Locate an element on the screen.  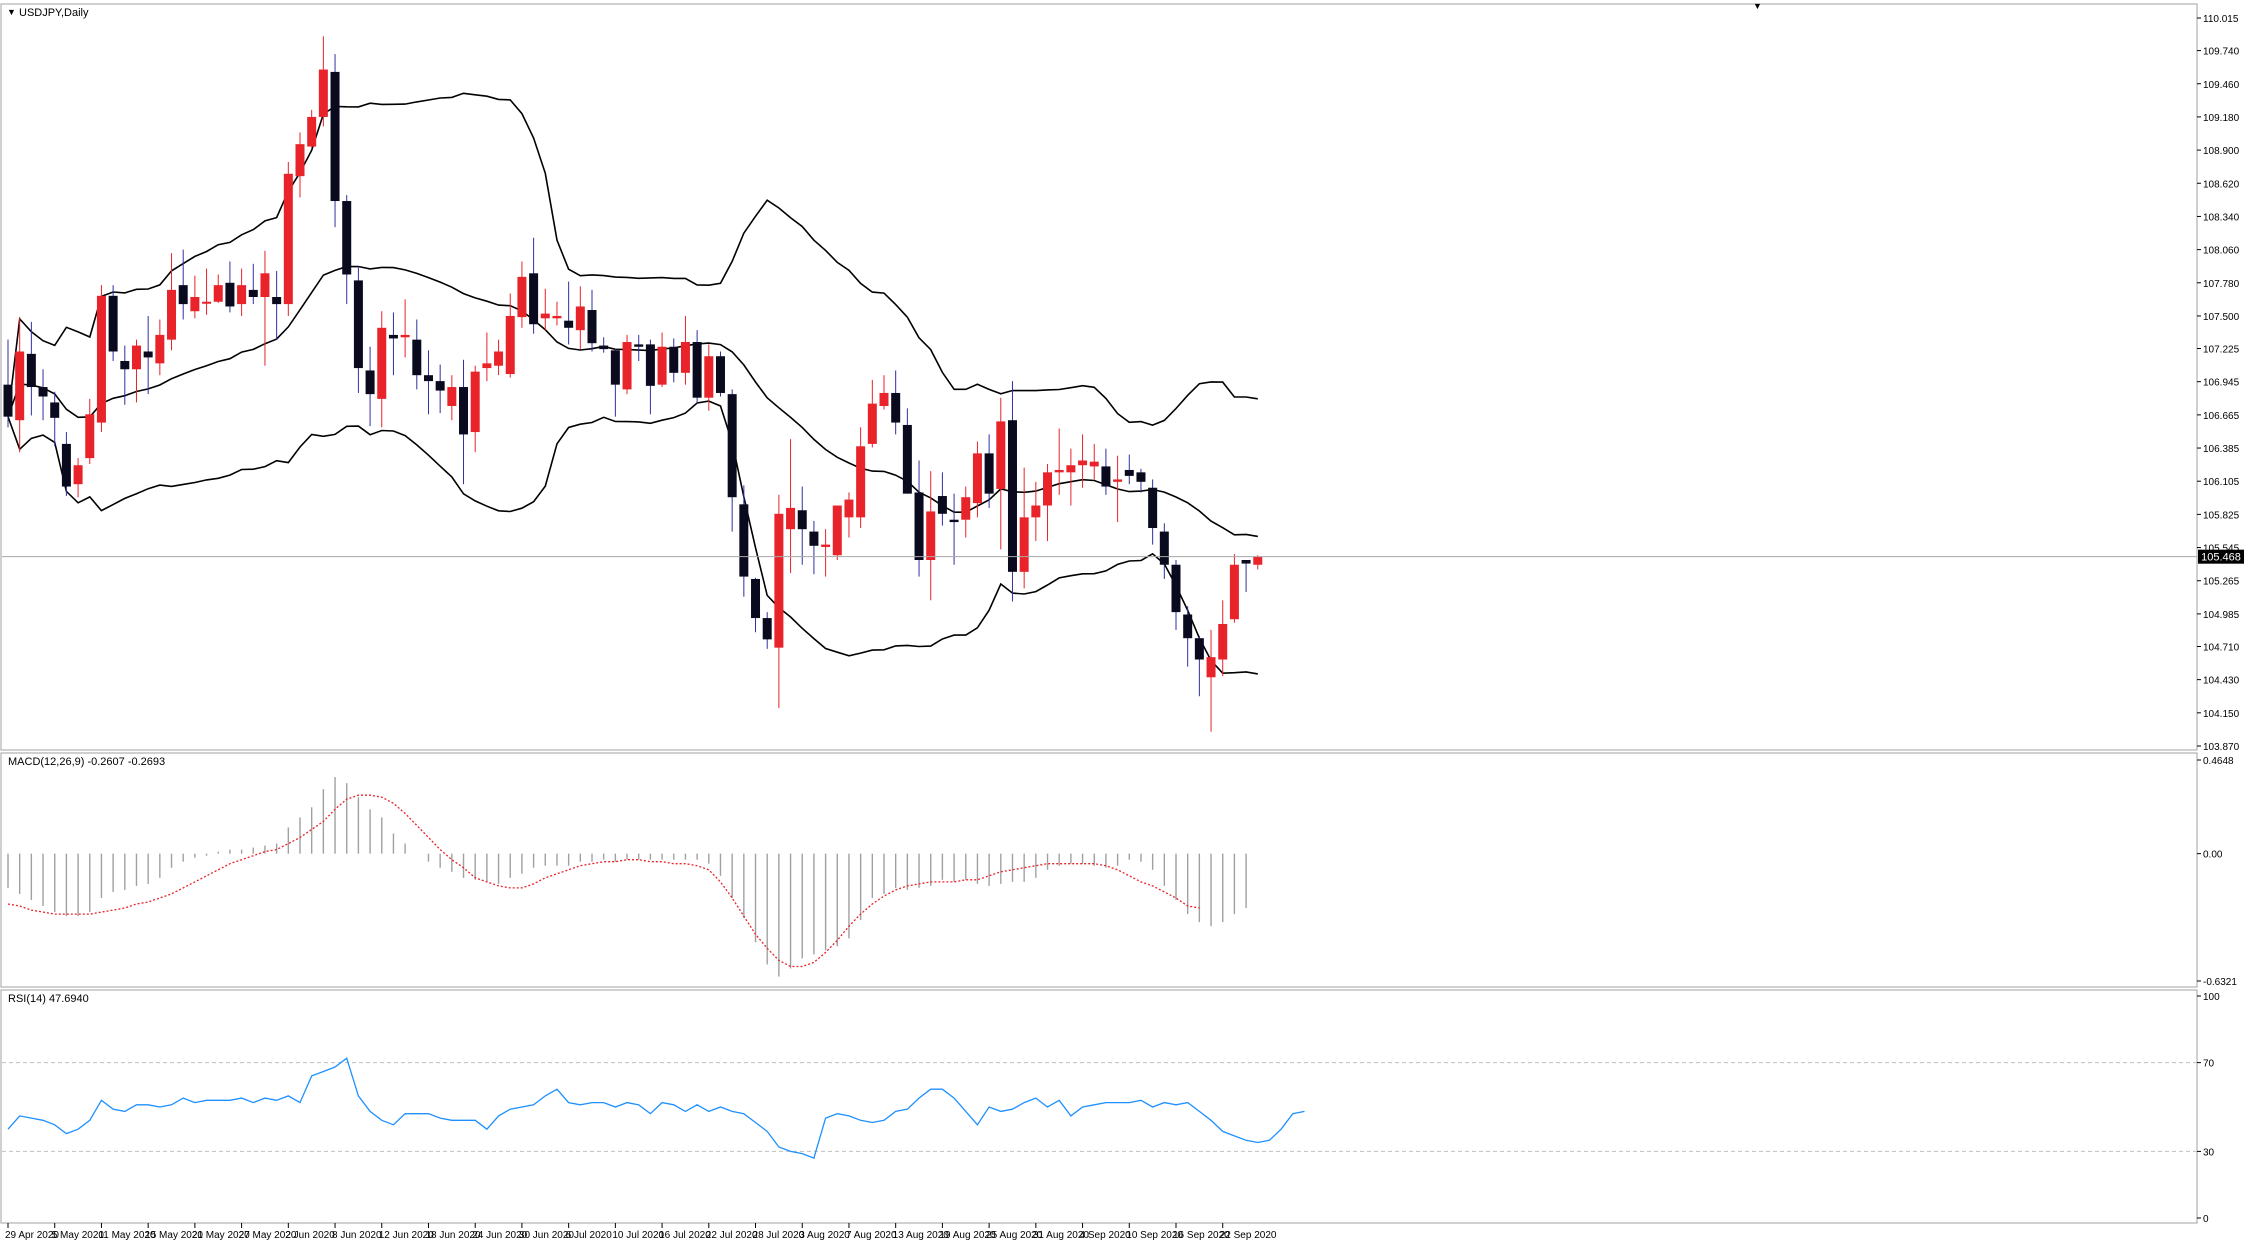
x-tick-label: 16 Jul 2020 is located at coordinates (685, 1235).